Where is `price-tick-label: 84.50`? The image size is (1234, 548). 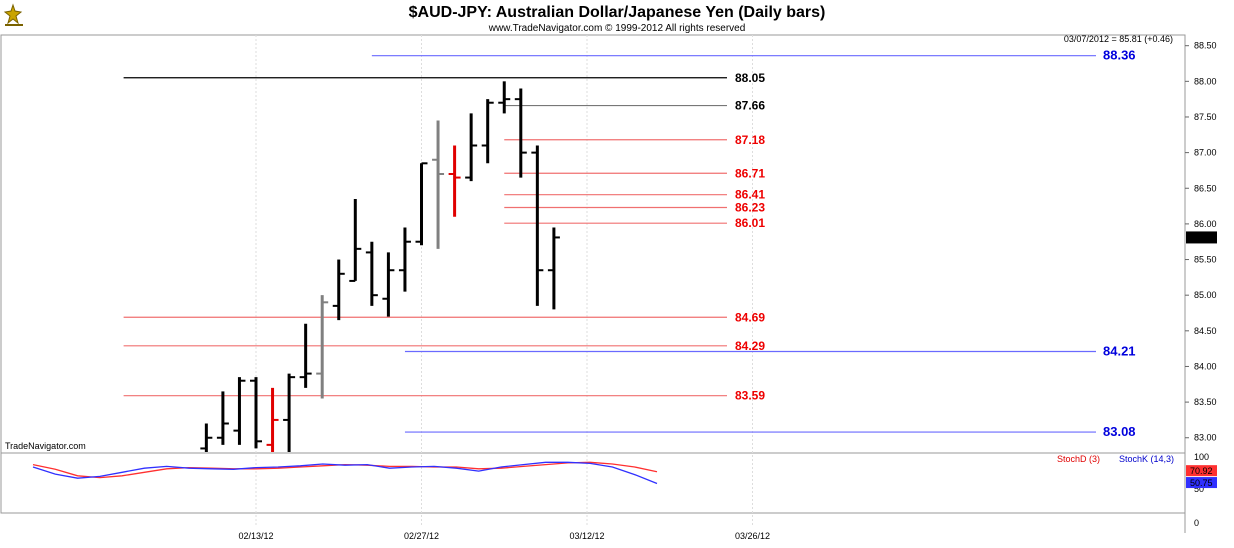 price-tick-label: 84.50 is located at coordinates (1205, 331).